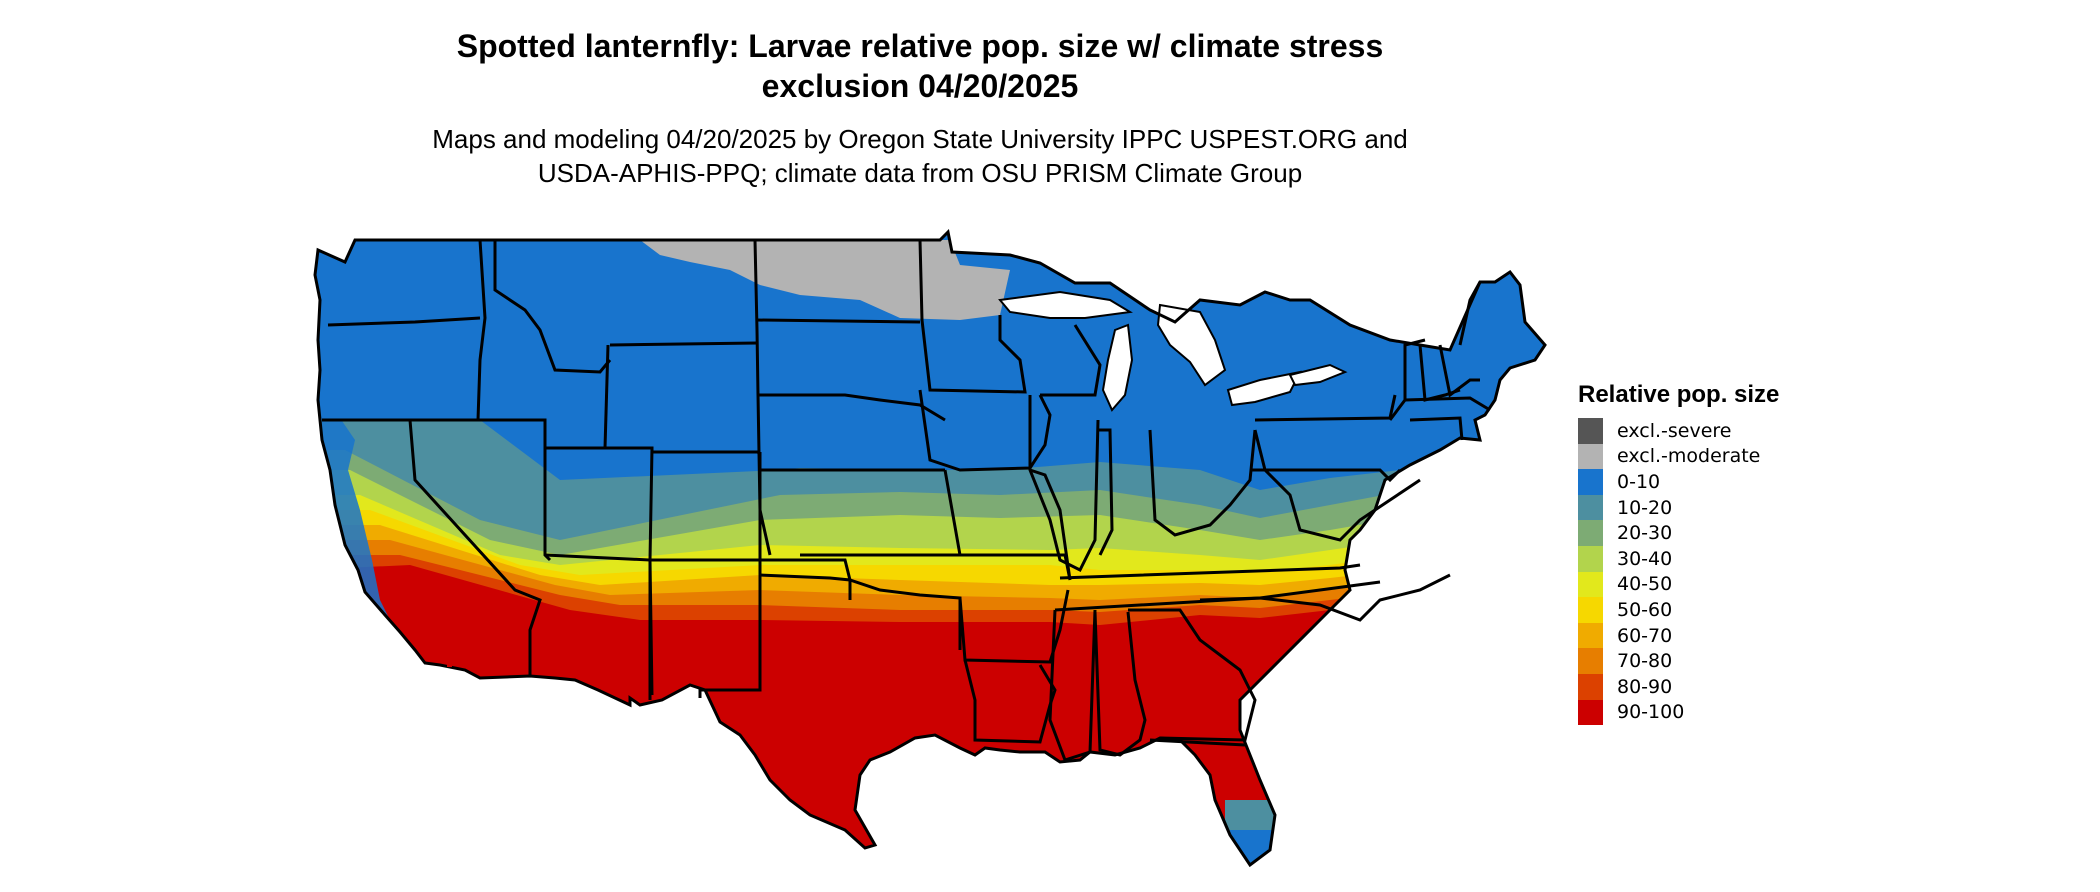  Describe the element at coordinates (1173, 351) in the screenshot. I see `great-lakes` at that location.